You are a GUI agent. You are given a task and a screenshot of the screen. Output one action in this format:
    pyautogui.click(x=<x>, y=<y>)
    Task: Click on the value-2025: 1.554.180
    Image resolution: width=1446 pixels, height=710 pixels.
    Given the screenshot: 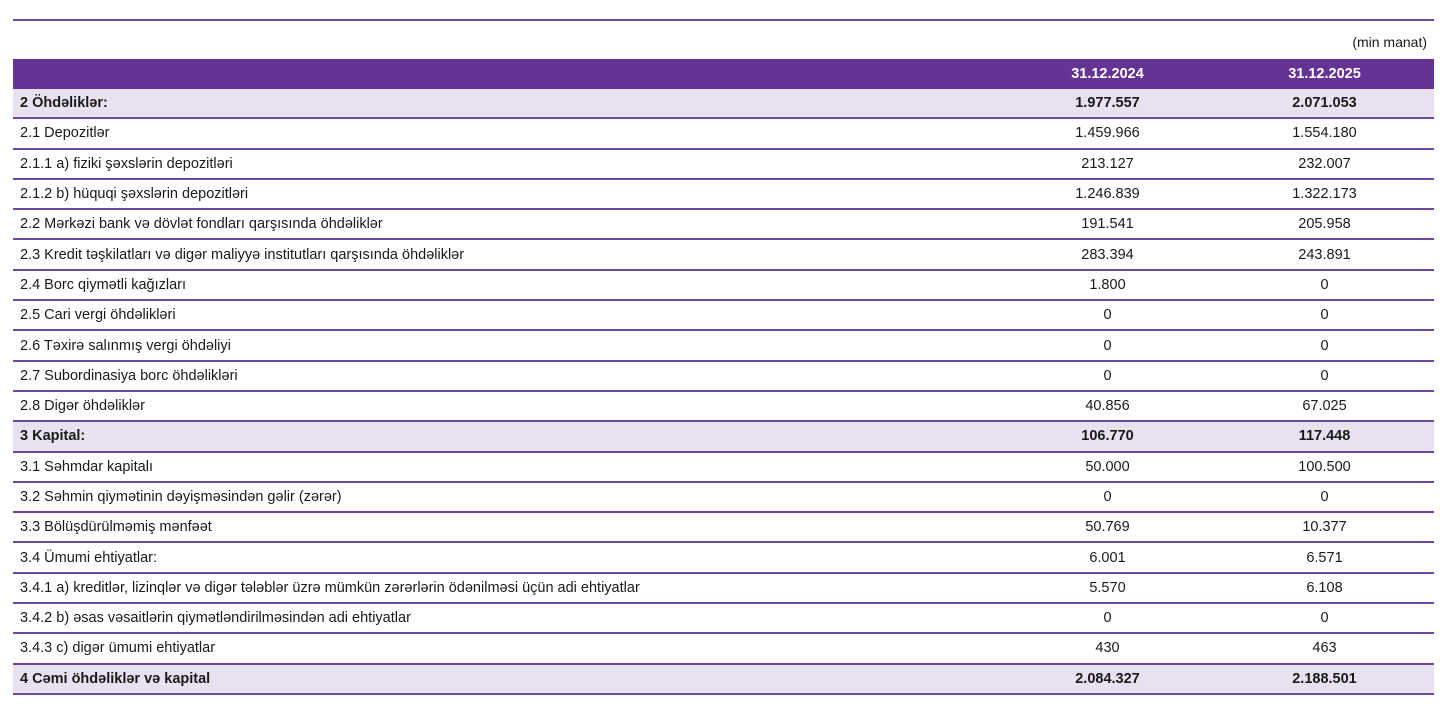 What is the action you would take?
    pyautogui.click(x=1324, y=134)
    